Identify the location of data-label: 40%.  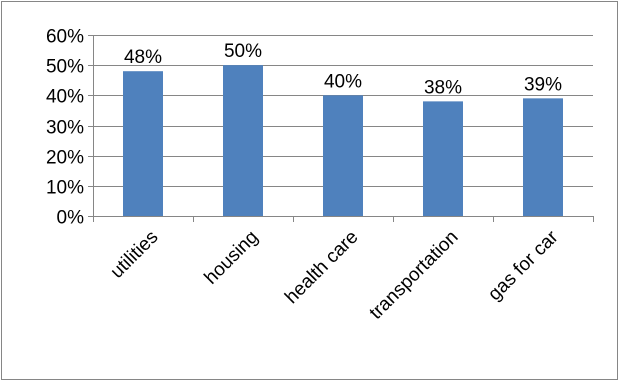
(343, 81).